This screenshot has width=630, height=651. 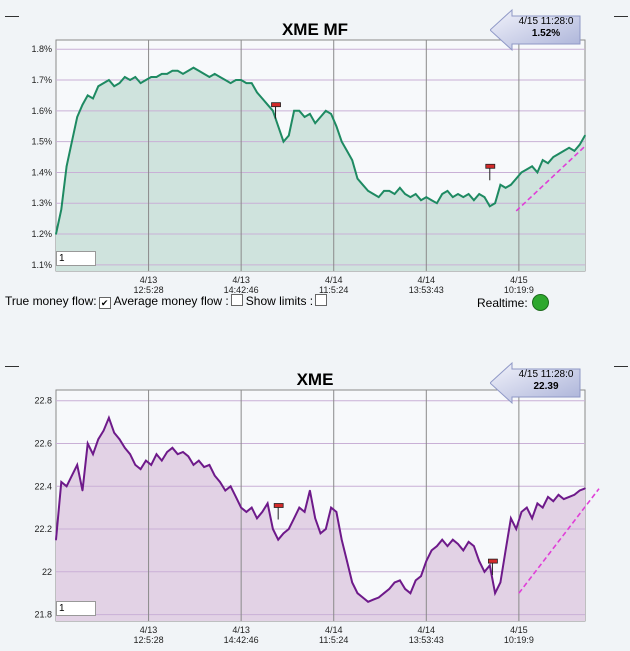 I want to click on true-money-flow-checkbox: ✔, so click(x=104, y=303).